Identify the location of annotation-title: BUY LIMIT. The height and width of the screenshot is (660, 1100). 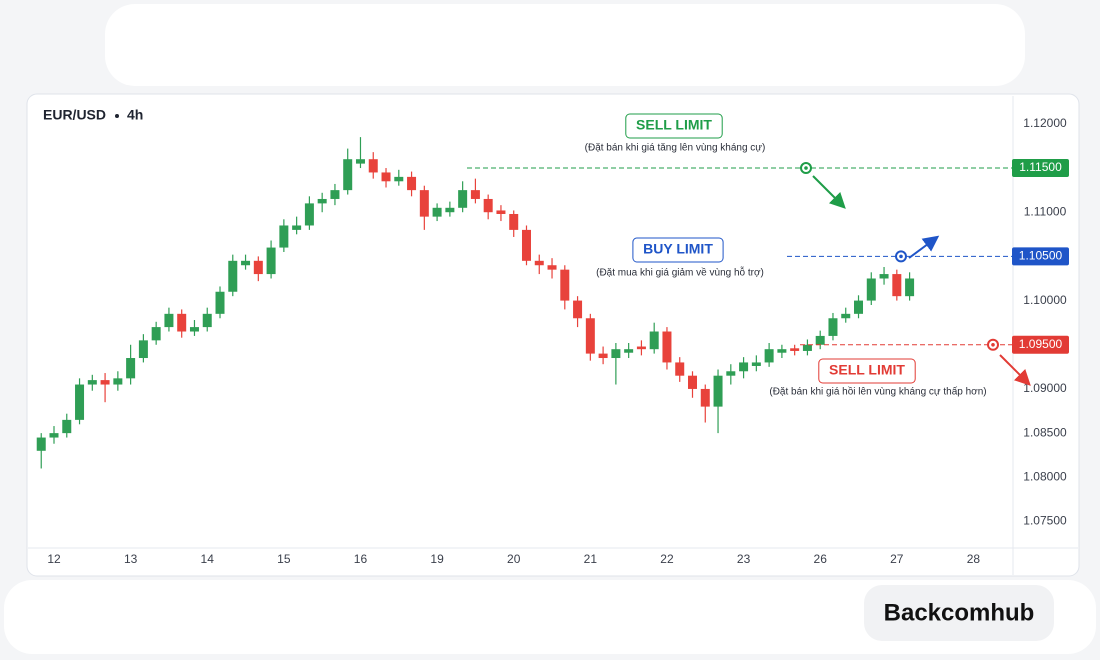
(678, 249).